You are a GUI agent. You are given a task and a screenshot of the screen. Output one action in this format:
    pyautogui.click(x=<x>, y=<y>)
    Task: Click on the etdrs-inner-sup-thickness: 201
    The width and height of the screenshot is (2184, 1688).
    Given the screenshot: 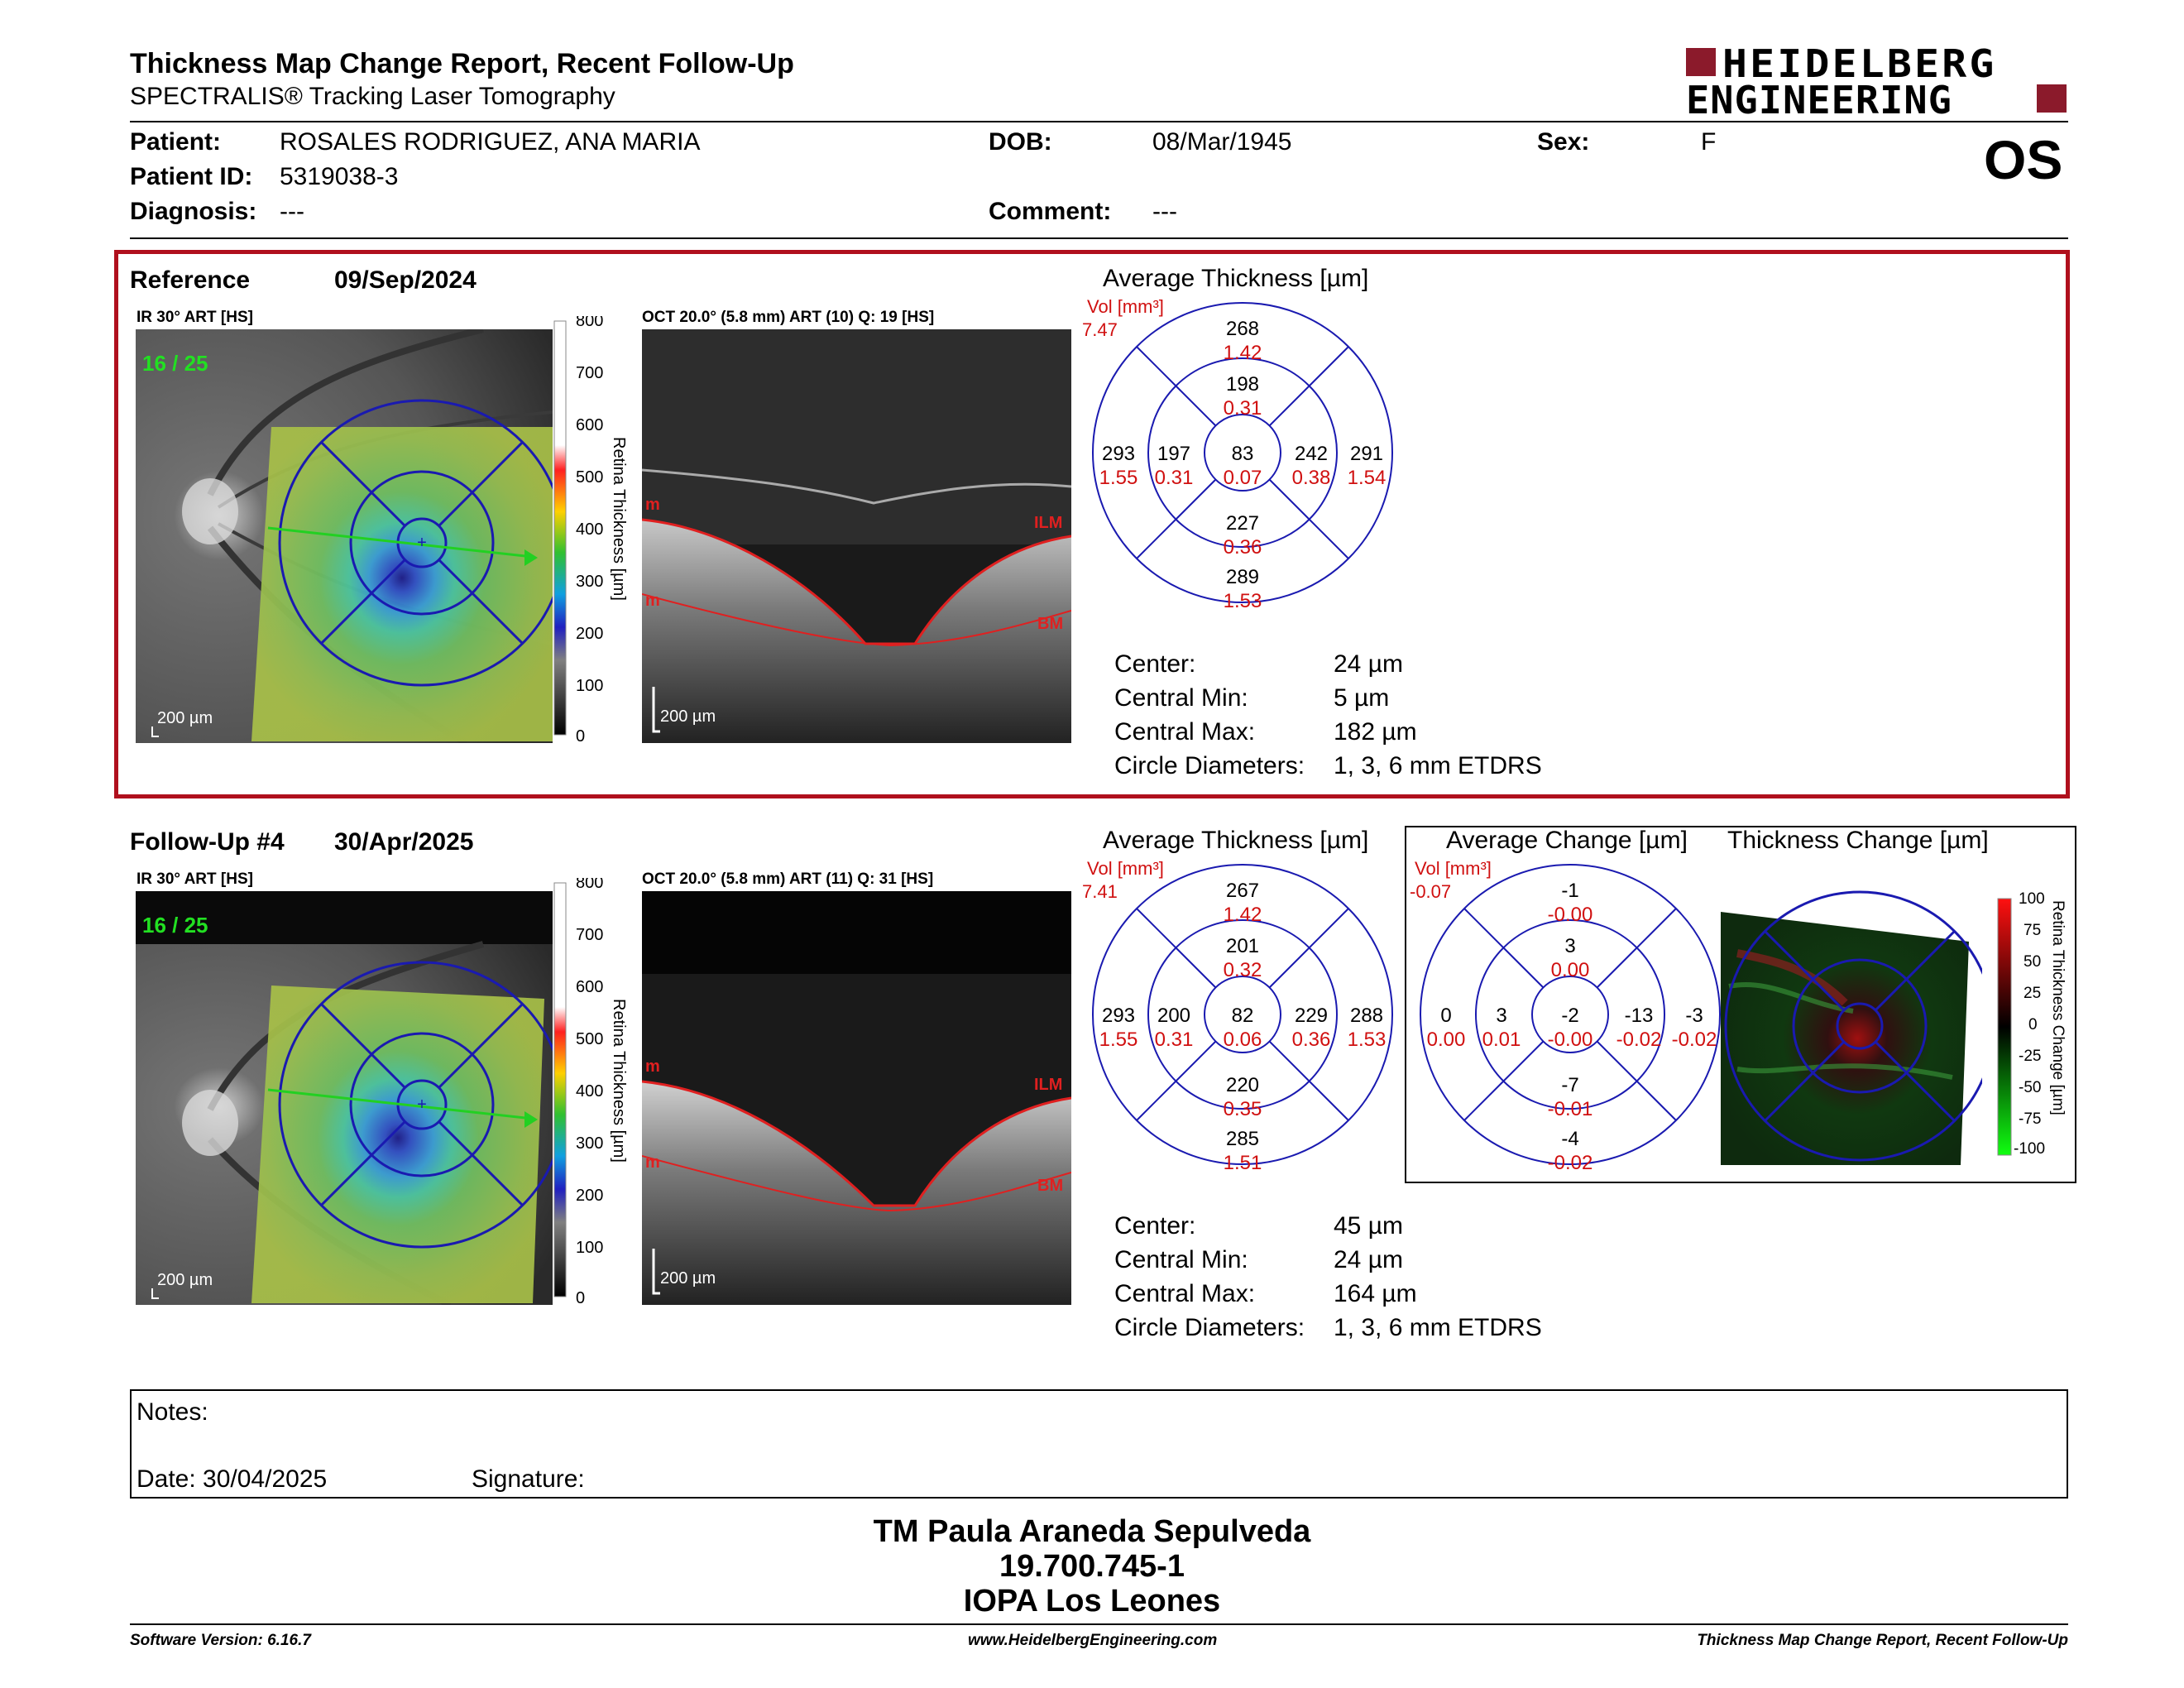 What is the action you would take?
    pyautogui.click(x=1242, y=946)
    